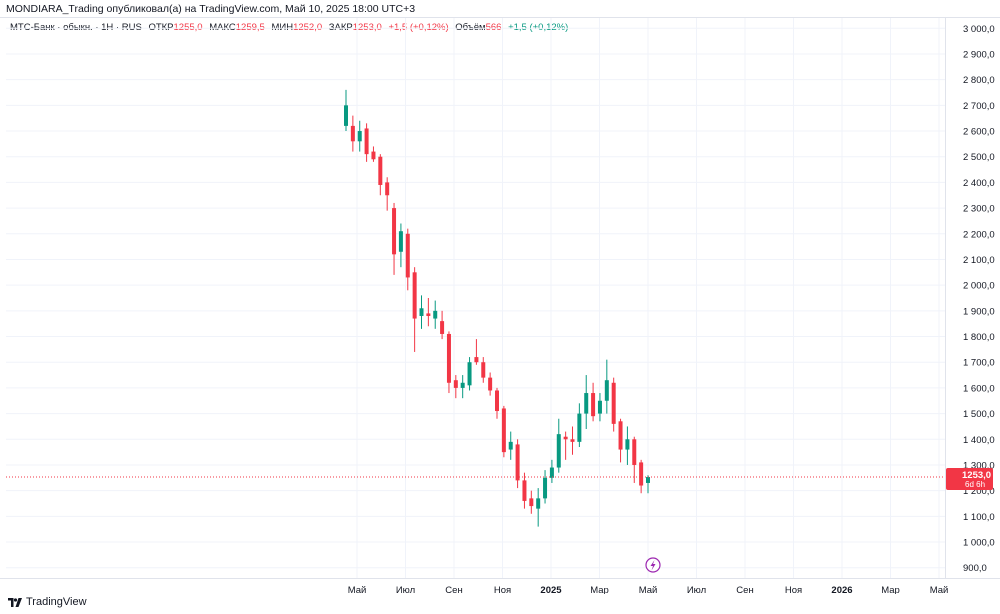 The image size is (1000, 614). What do you see at coordinates (979, 517) in the screenshot?
I see `y-tick-label: 1 100,0` at bounding box center [979, 517].